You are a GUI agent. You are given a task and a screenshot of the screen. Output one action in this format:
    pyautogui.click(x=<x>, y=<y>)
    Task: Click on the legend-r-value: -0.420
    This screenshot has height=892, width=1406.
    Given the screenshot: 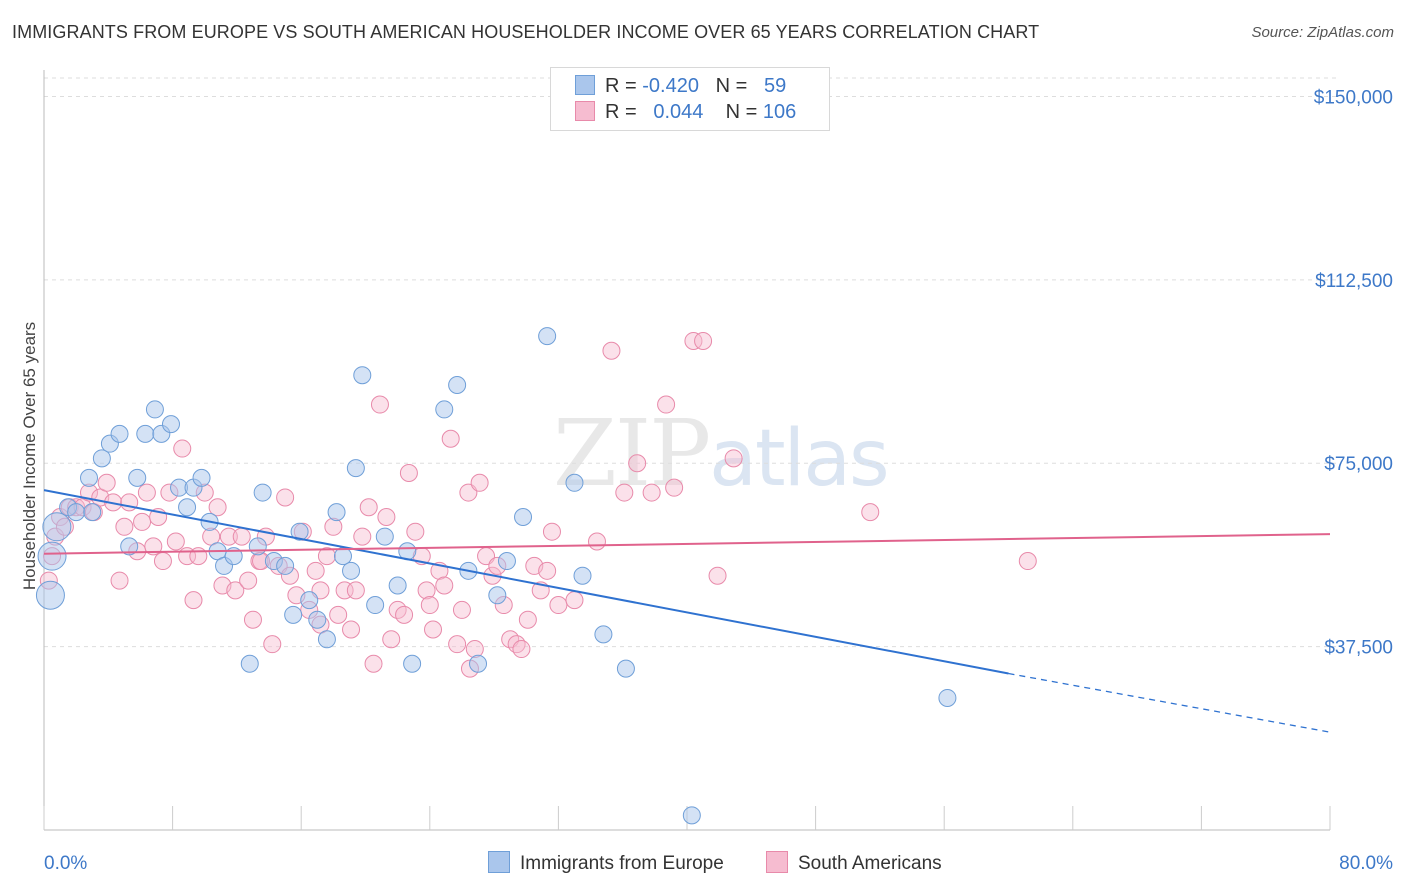 What is the action you would take?
    pyautogui.click(x=670, y=86)
    